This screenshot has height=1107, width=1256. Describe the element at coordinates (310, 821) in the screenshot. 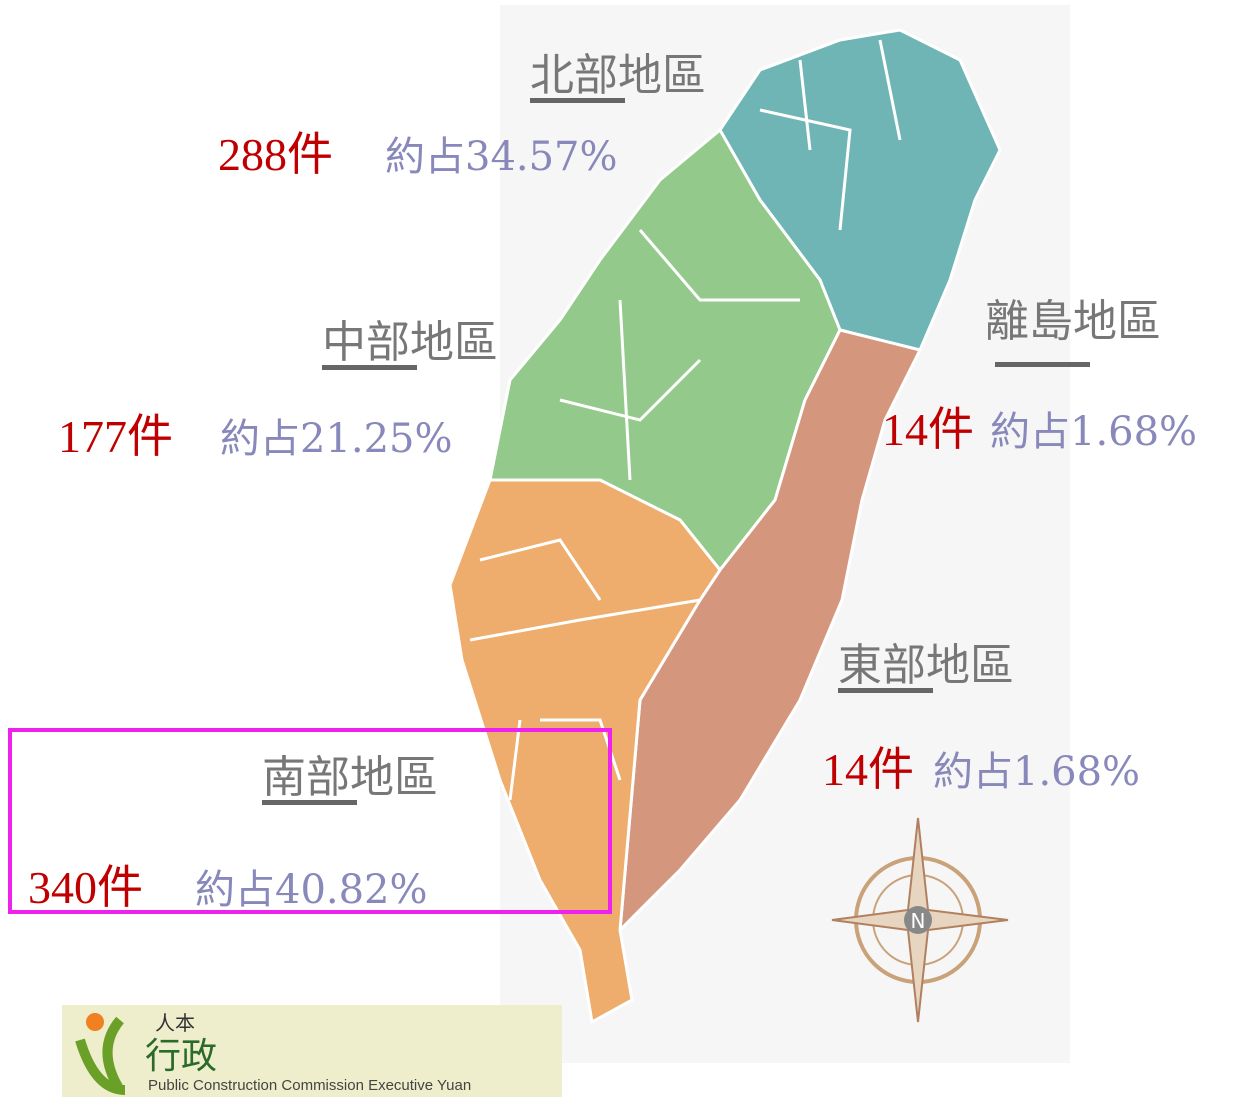

I see `highlight-box` at that location.